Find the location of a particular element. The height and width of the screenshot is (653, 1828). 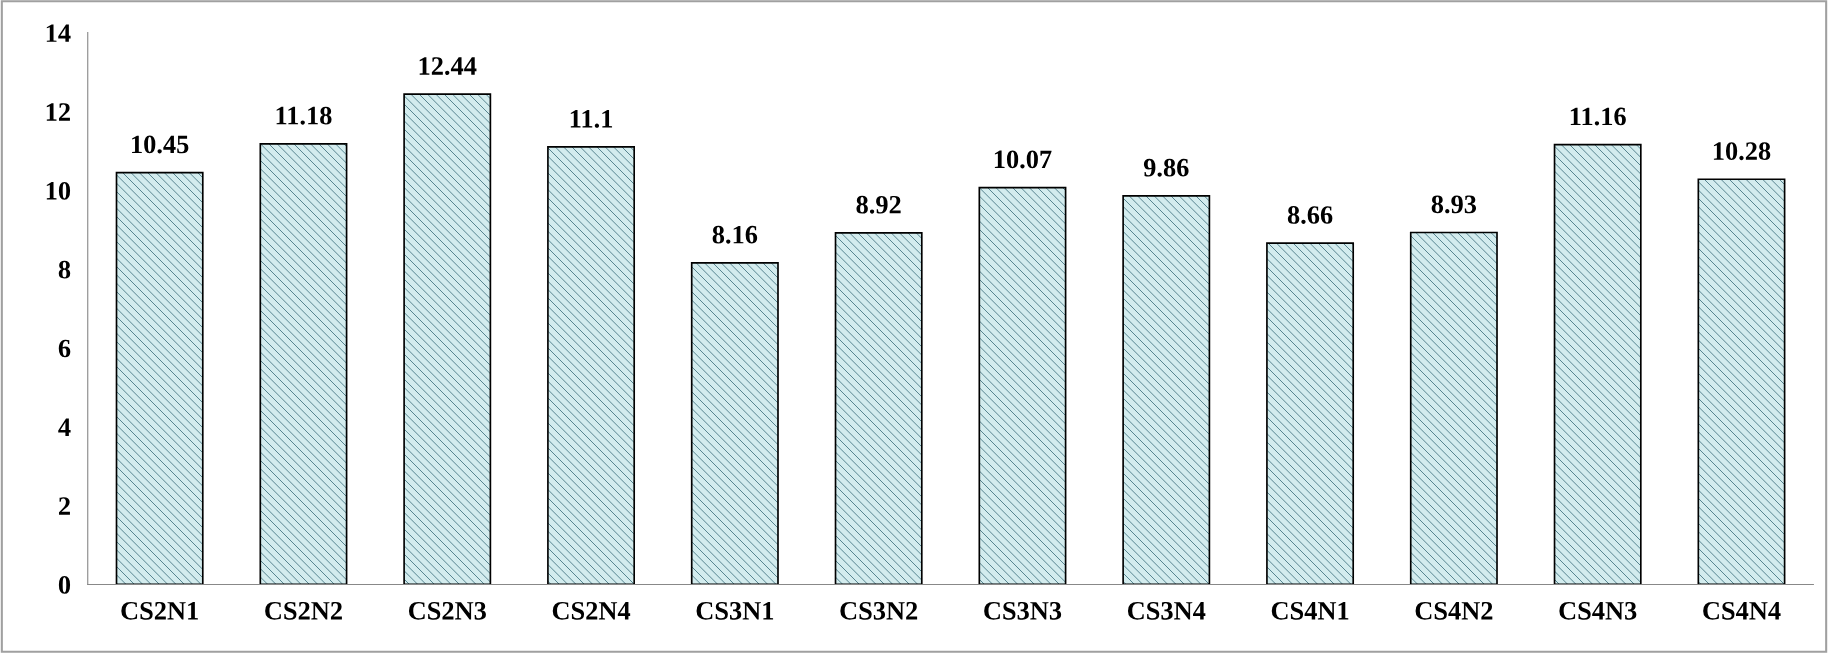

data-label: 12.44 is located at coordinates (448, 66).